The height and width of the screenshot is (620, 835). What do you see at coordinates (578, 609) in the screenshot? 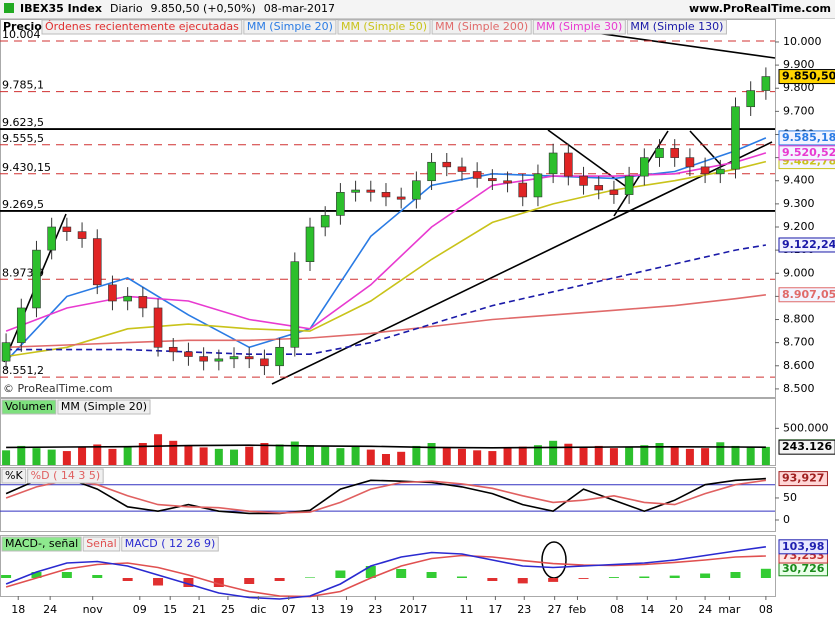
I see `x-tick-label: feb` at bounding box center [578, 609].